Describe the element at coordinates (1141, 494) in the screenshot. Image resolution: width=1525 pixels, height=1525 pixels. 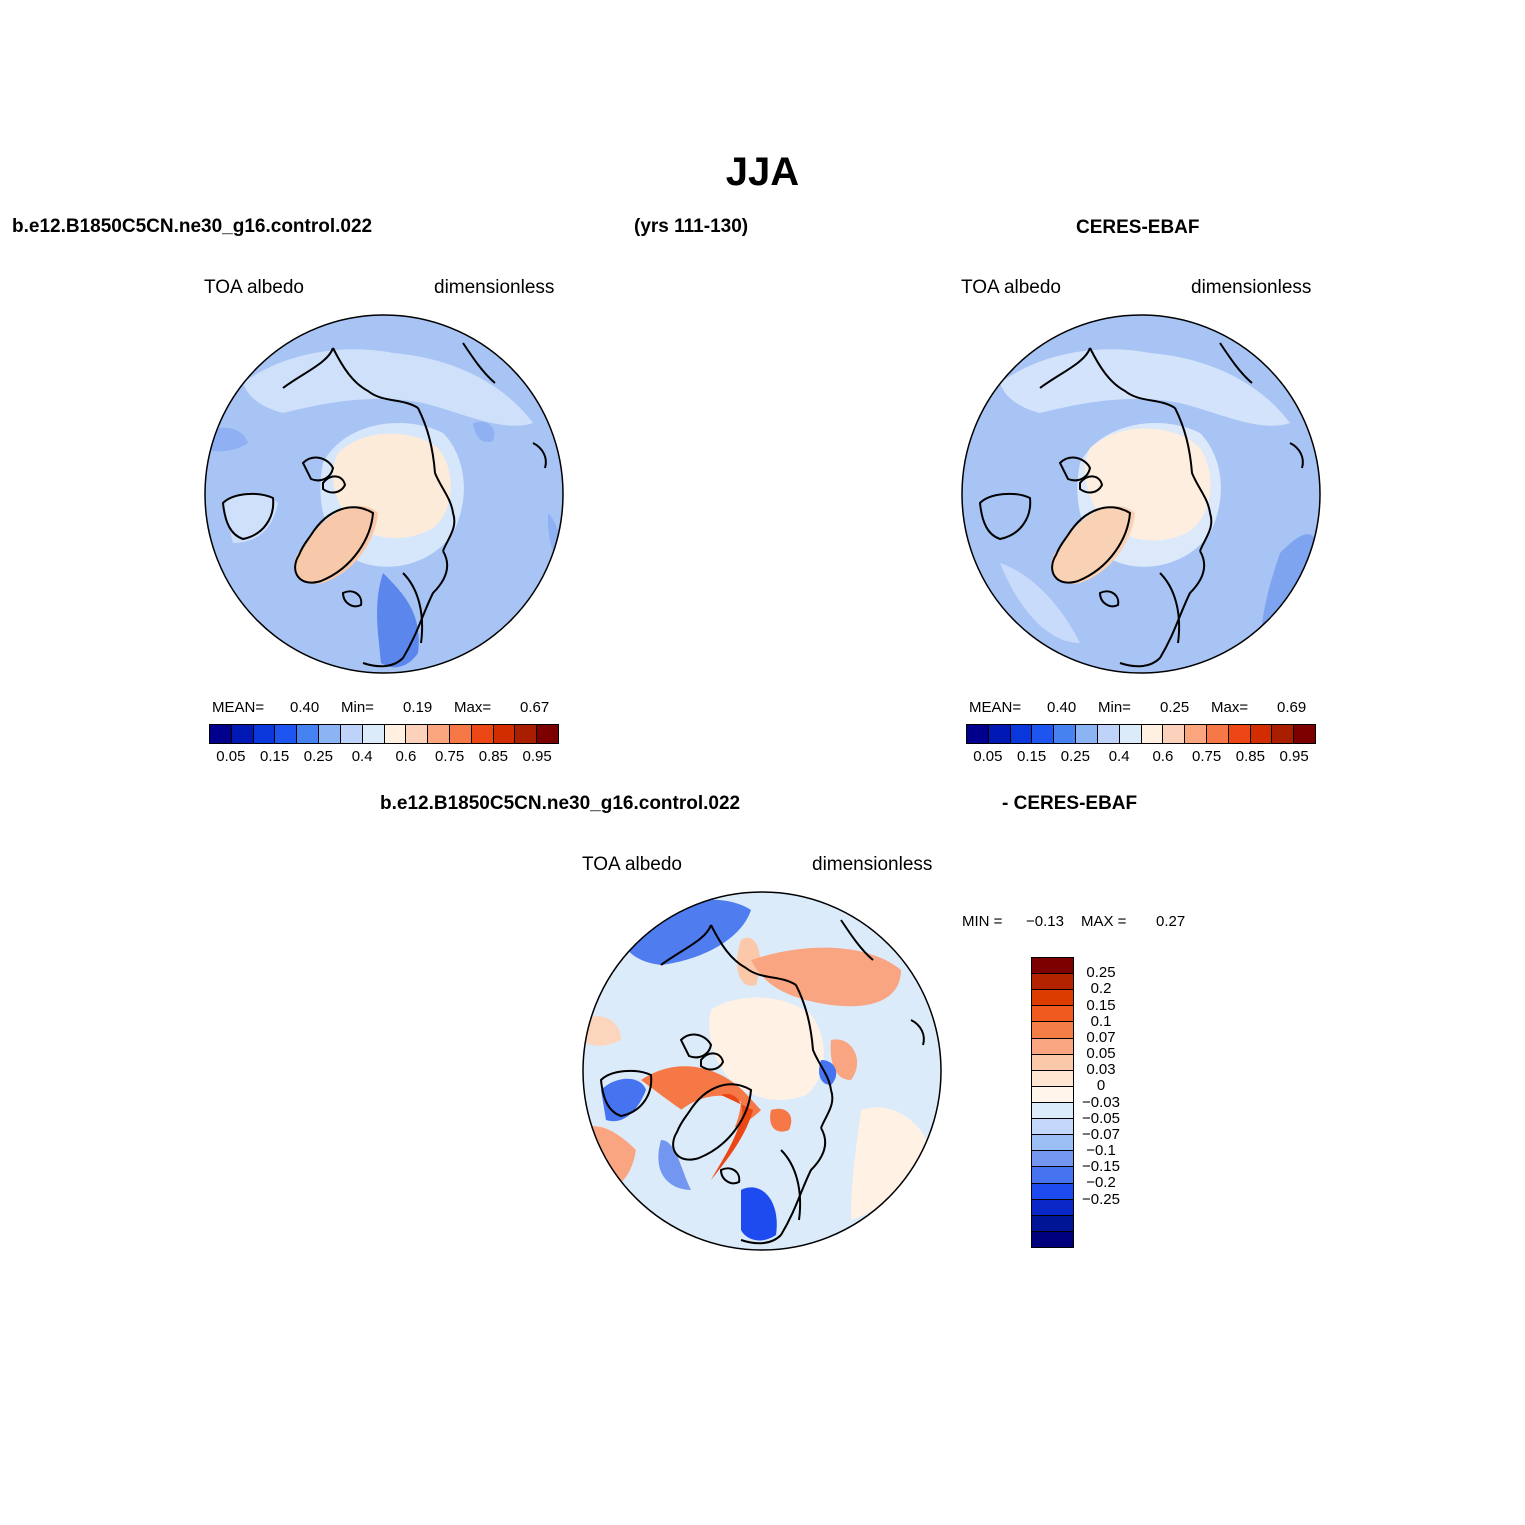
I see `panel2-polar-map` at that location.